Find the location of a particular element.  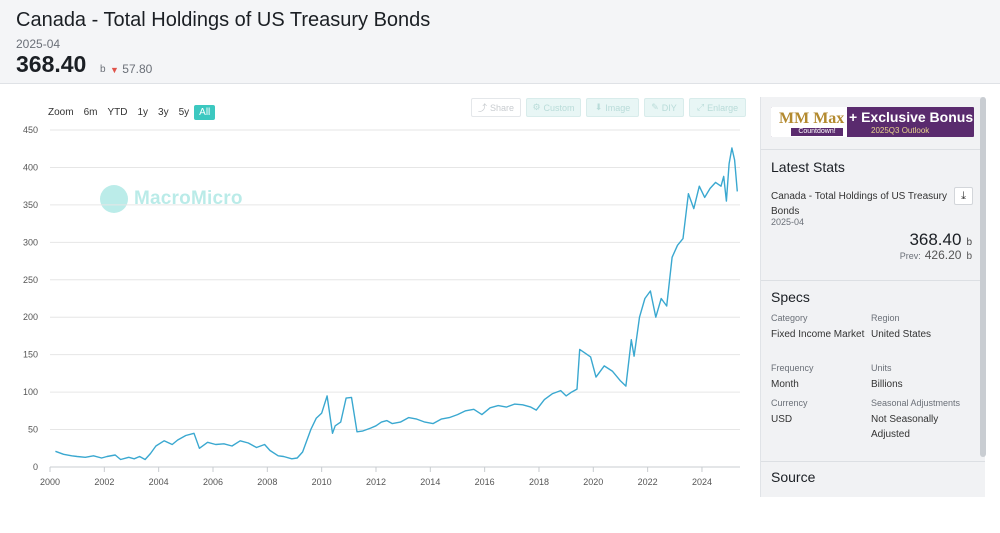

x-tick-label-2020: 2020 is located at coordinates (593, 482).